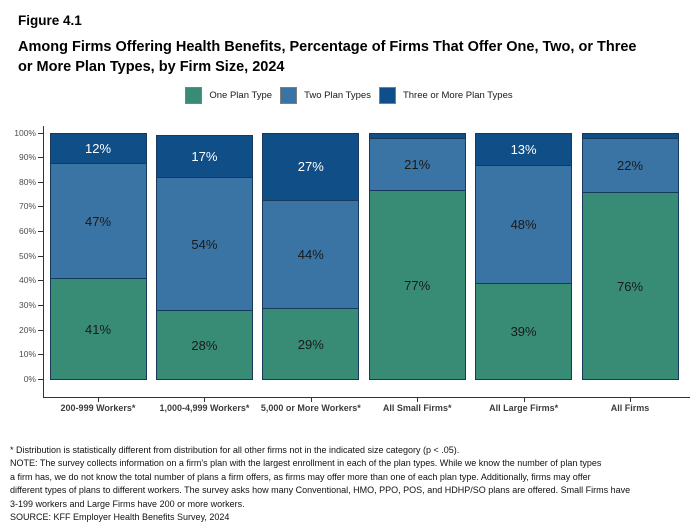 The height and width of the screenshot is (525, 698). I want to click on bar-segment: 22%, so click(630, 165).